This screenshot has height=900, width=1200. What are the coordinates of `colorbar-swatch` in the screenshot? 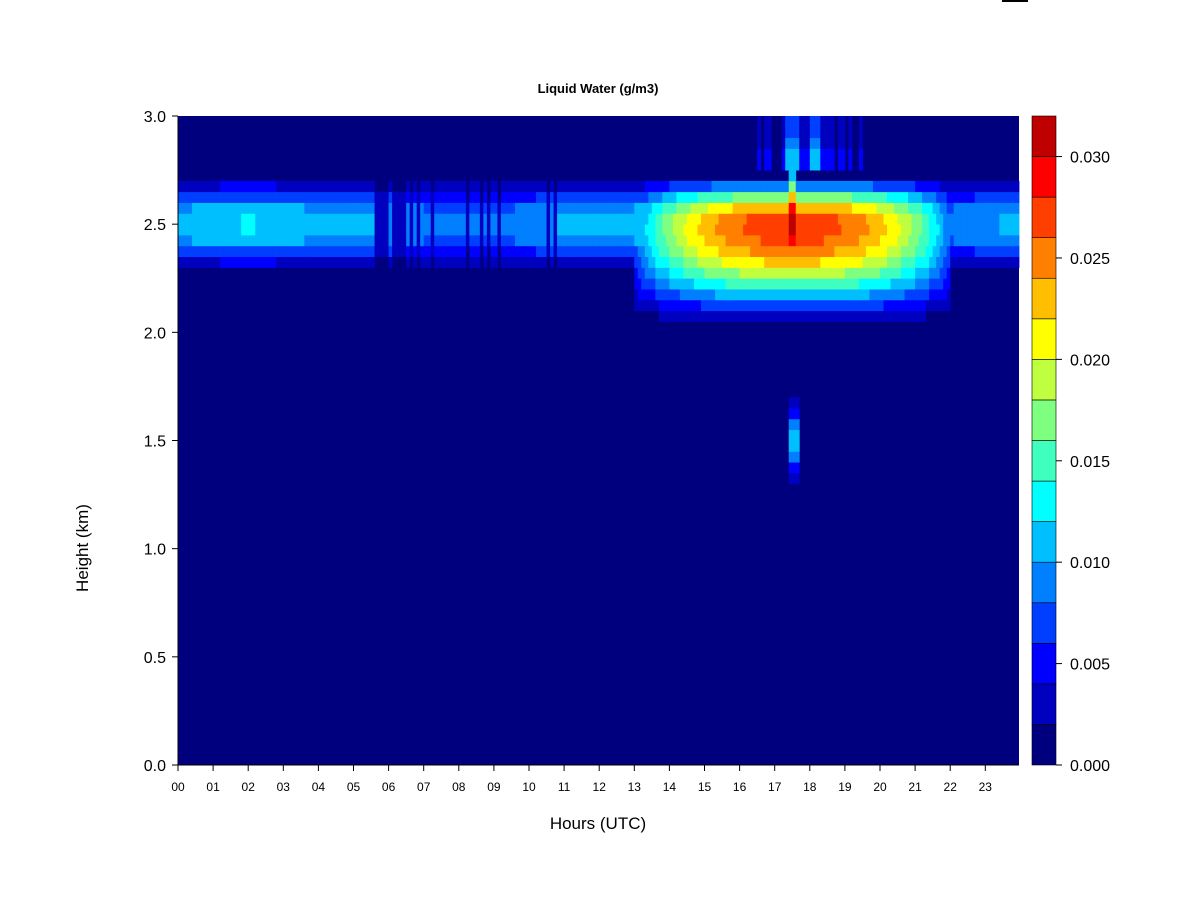 It's located at (1044, 217).